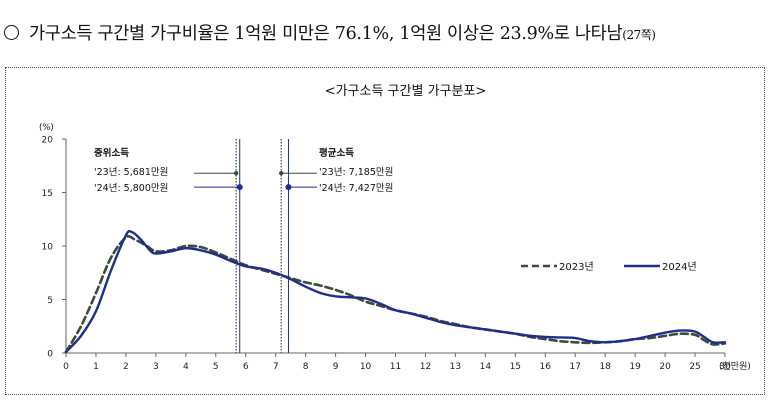 Image resolution: width=773 pixels, height=409 pixels. Describe the element at coordinates (239, 187) in the screenshot. I see `median-marker-2024` at that location.